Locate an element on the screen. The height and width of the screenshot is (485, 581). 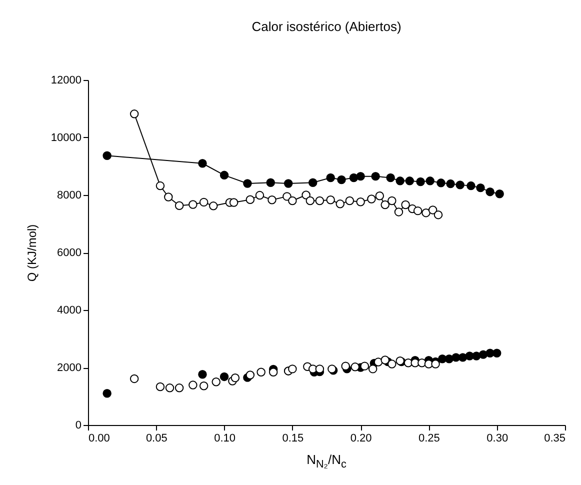
y-tick-label: 0 is located at coordinates (78, 426).